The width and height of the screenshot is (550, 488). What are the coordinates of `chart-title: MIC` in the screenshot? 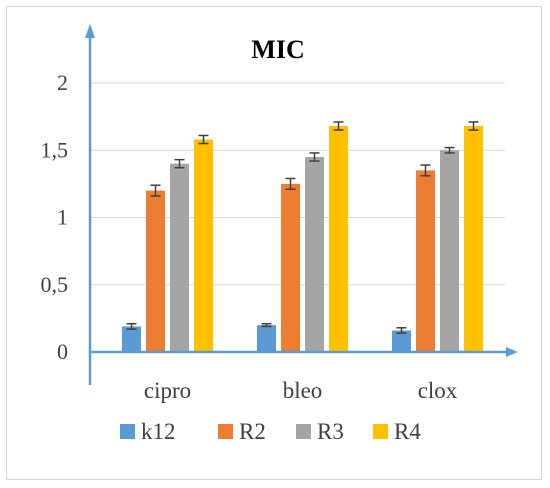 It's located at (277, 49).